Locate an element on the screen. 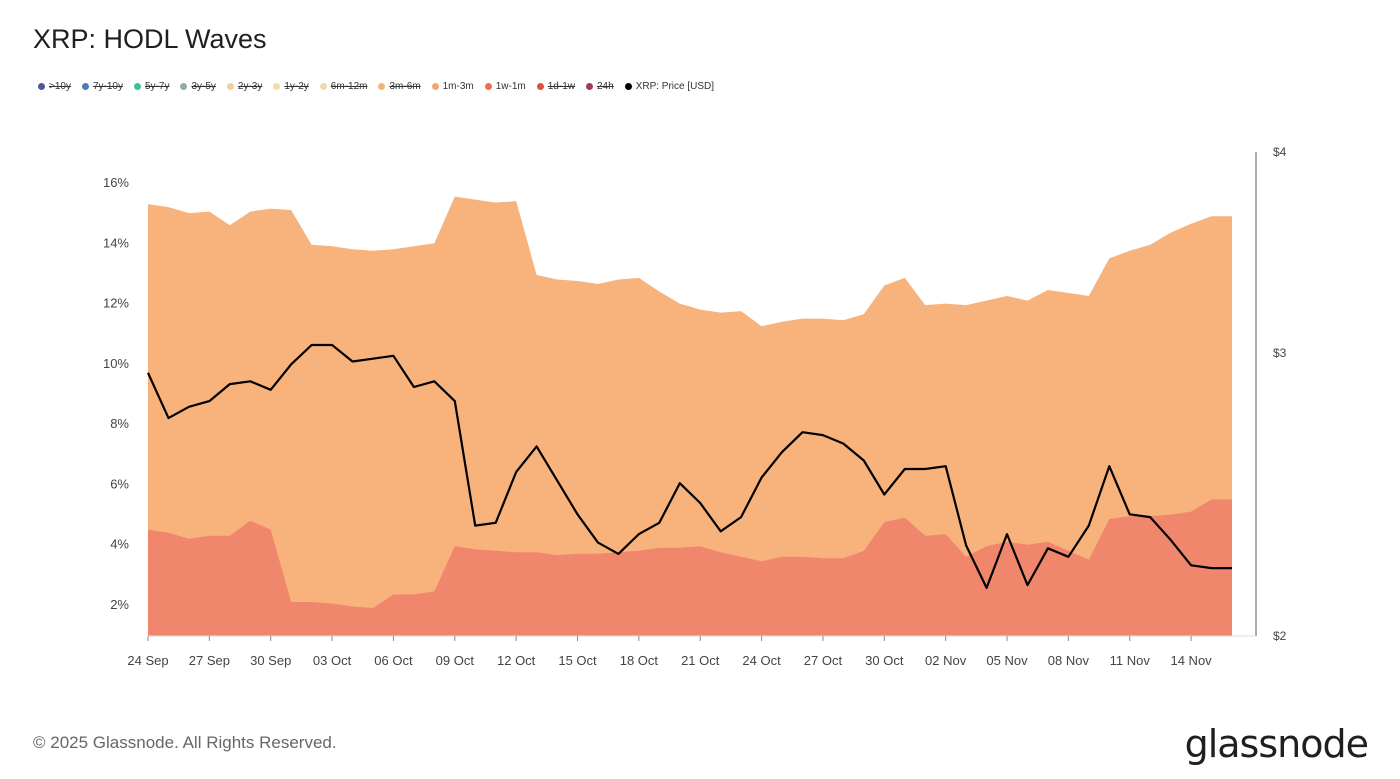 This screenshot has height=779, width=1400. legend-label: 2y-3y is located at coordinates (250, 86).